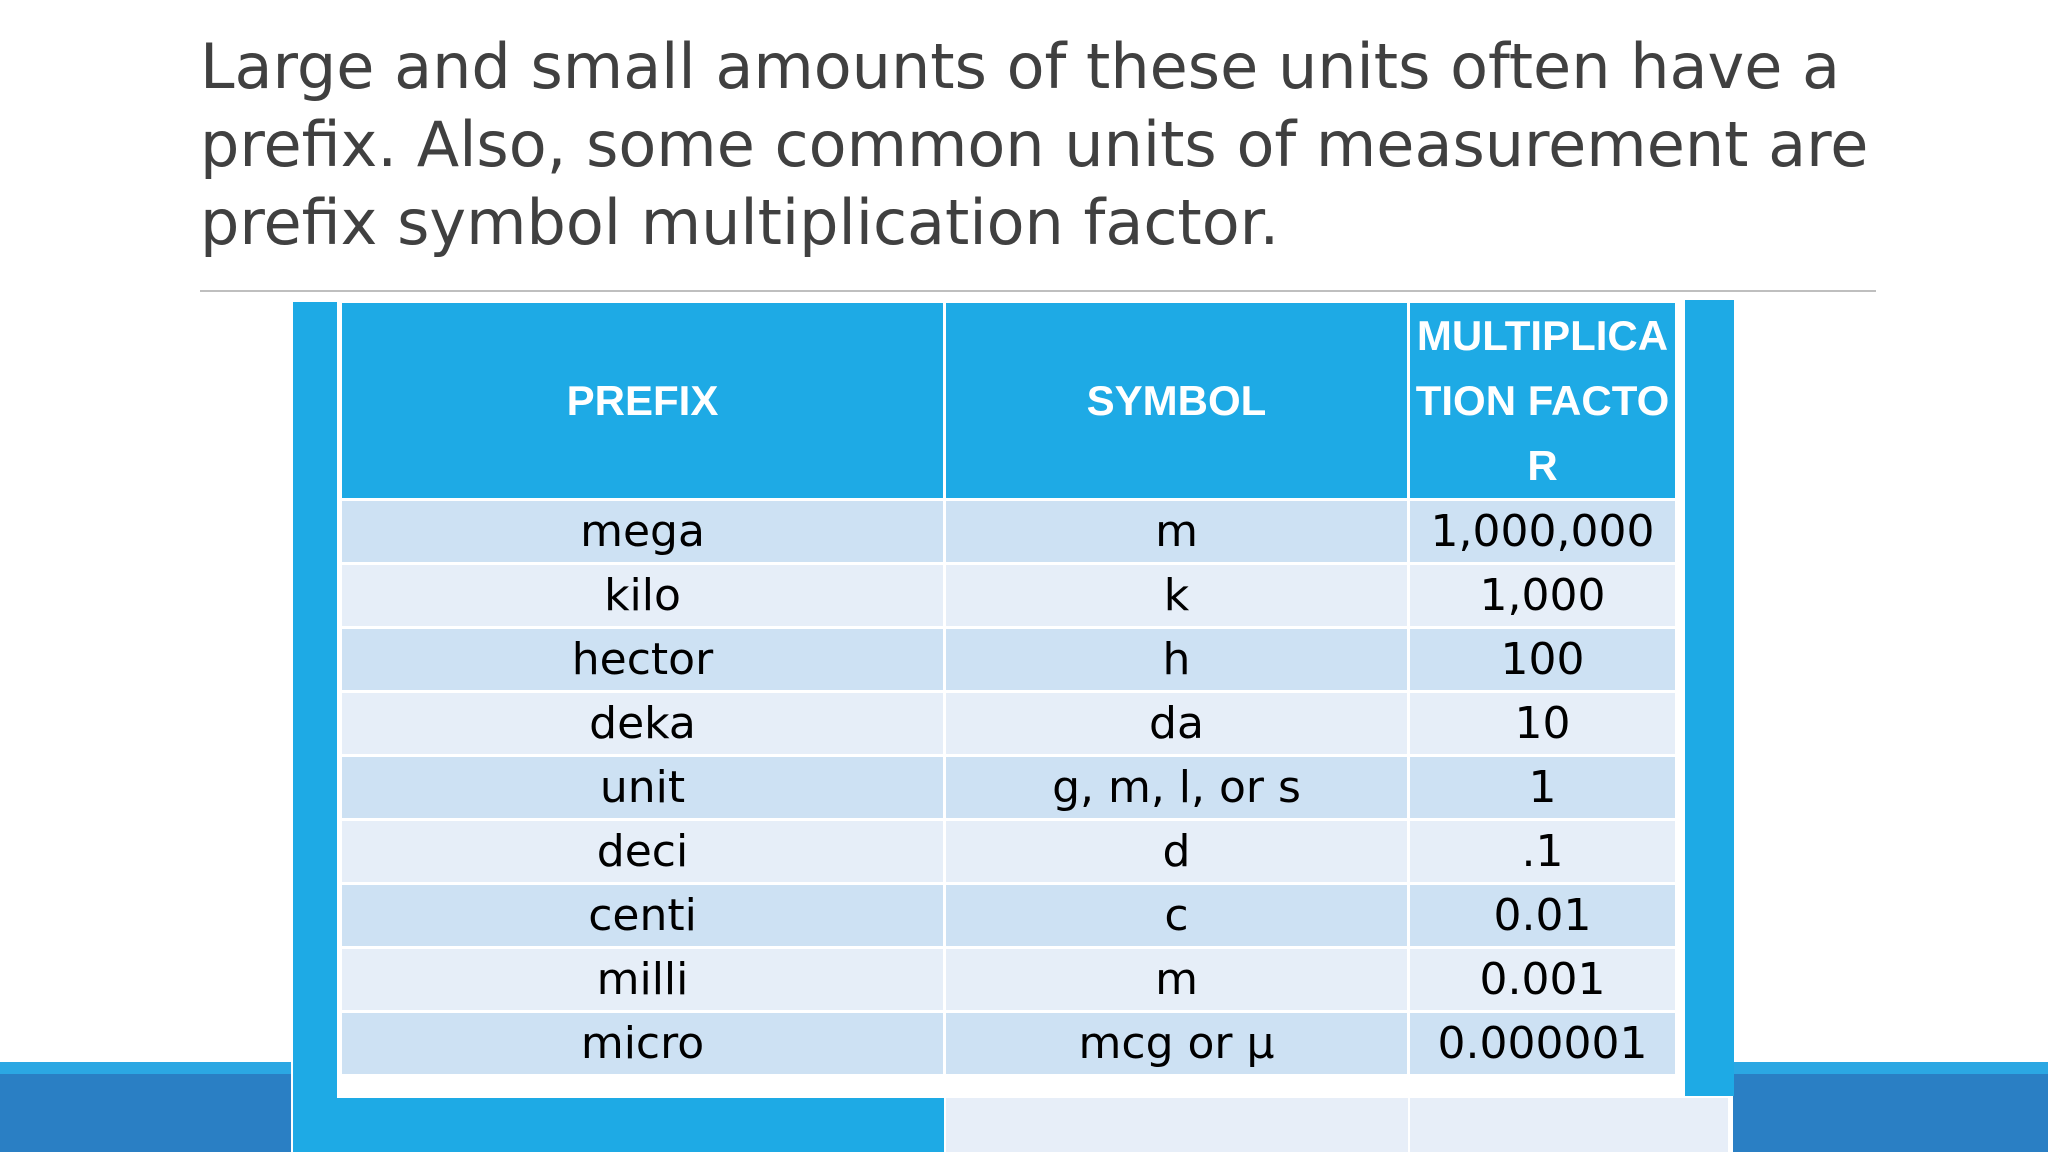 The width and height of the screenshot is (2048, 1152). I want to click on prefix-cell: milli, so click(642, 979).